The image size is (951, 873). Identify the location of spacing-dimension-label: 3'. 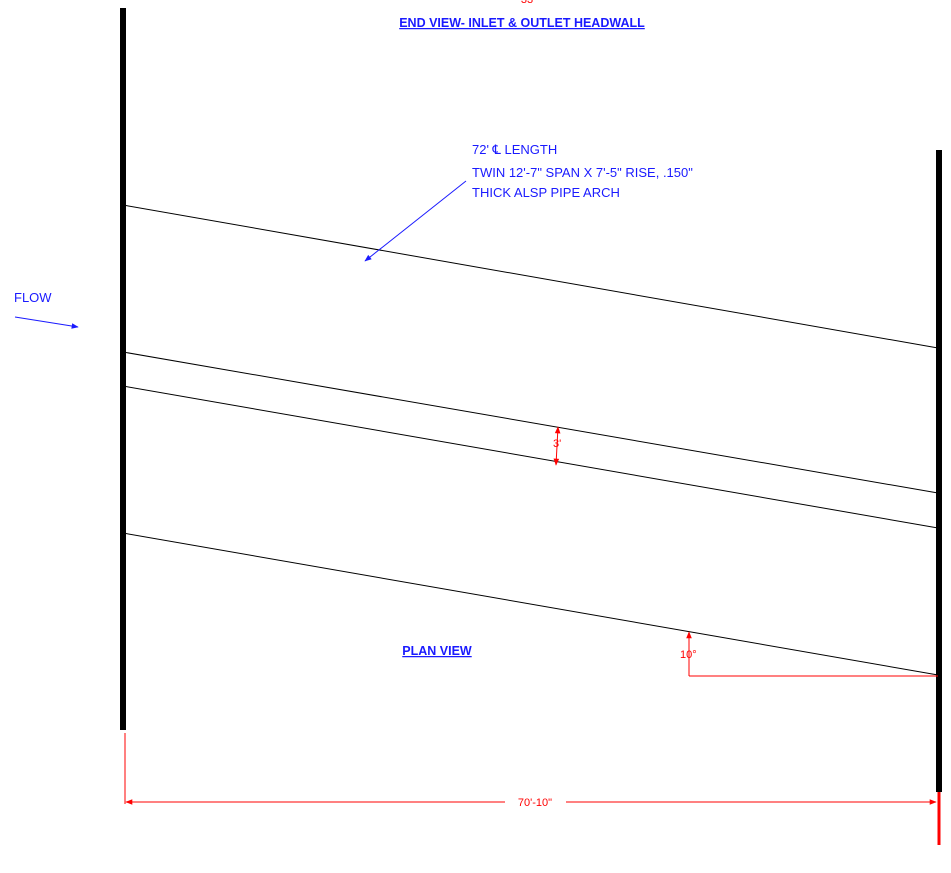
(557, 444).